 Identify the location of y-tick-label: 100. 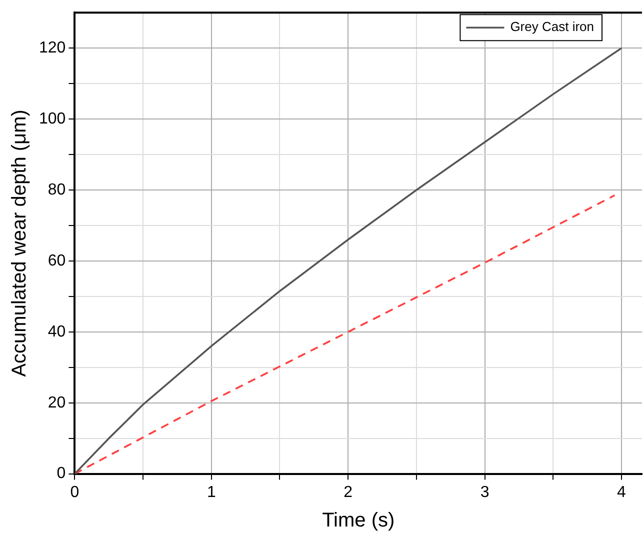
(52, 119).